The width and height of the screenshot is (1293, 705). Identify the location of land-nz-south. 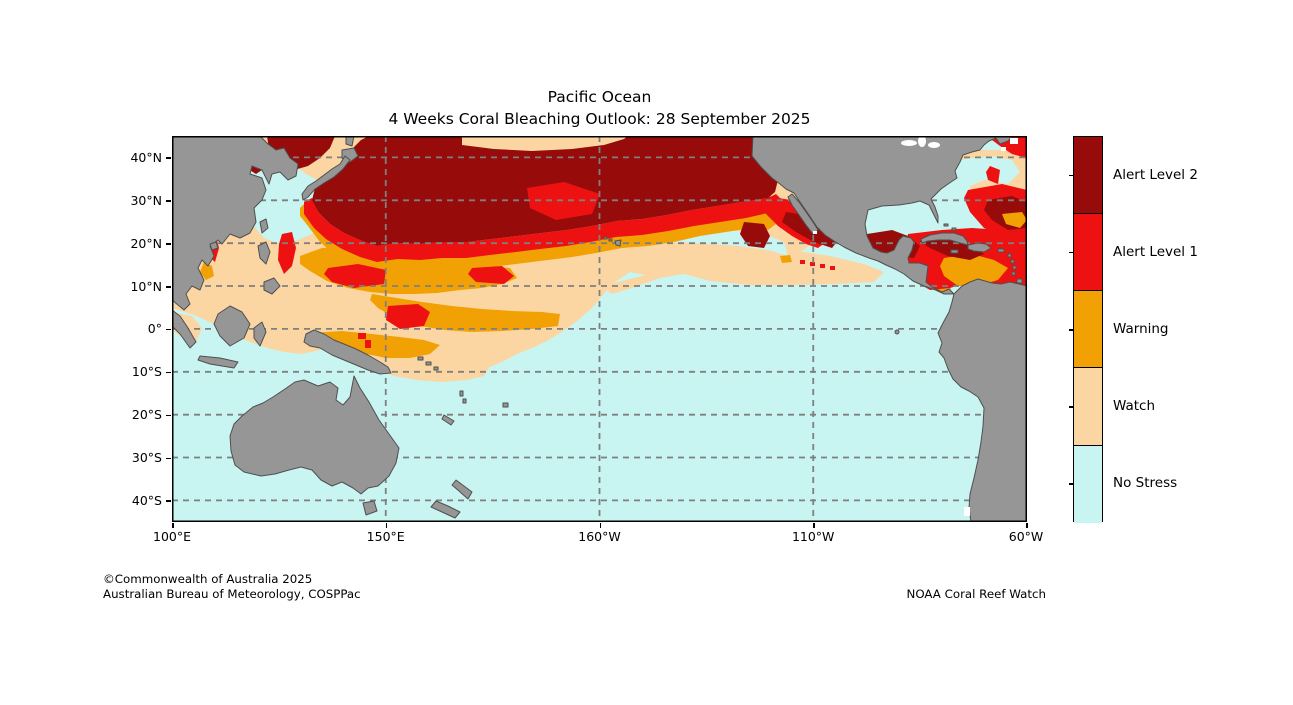
(445, 509).